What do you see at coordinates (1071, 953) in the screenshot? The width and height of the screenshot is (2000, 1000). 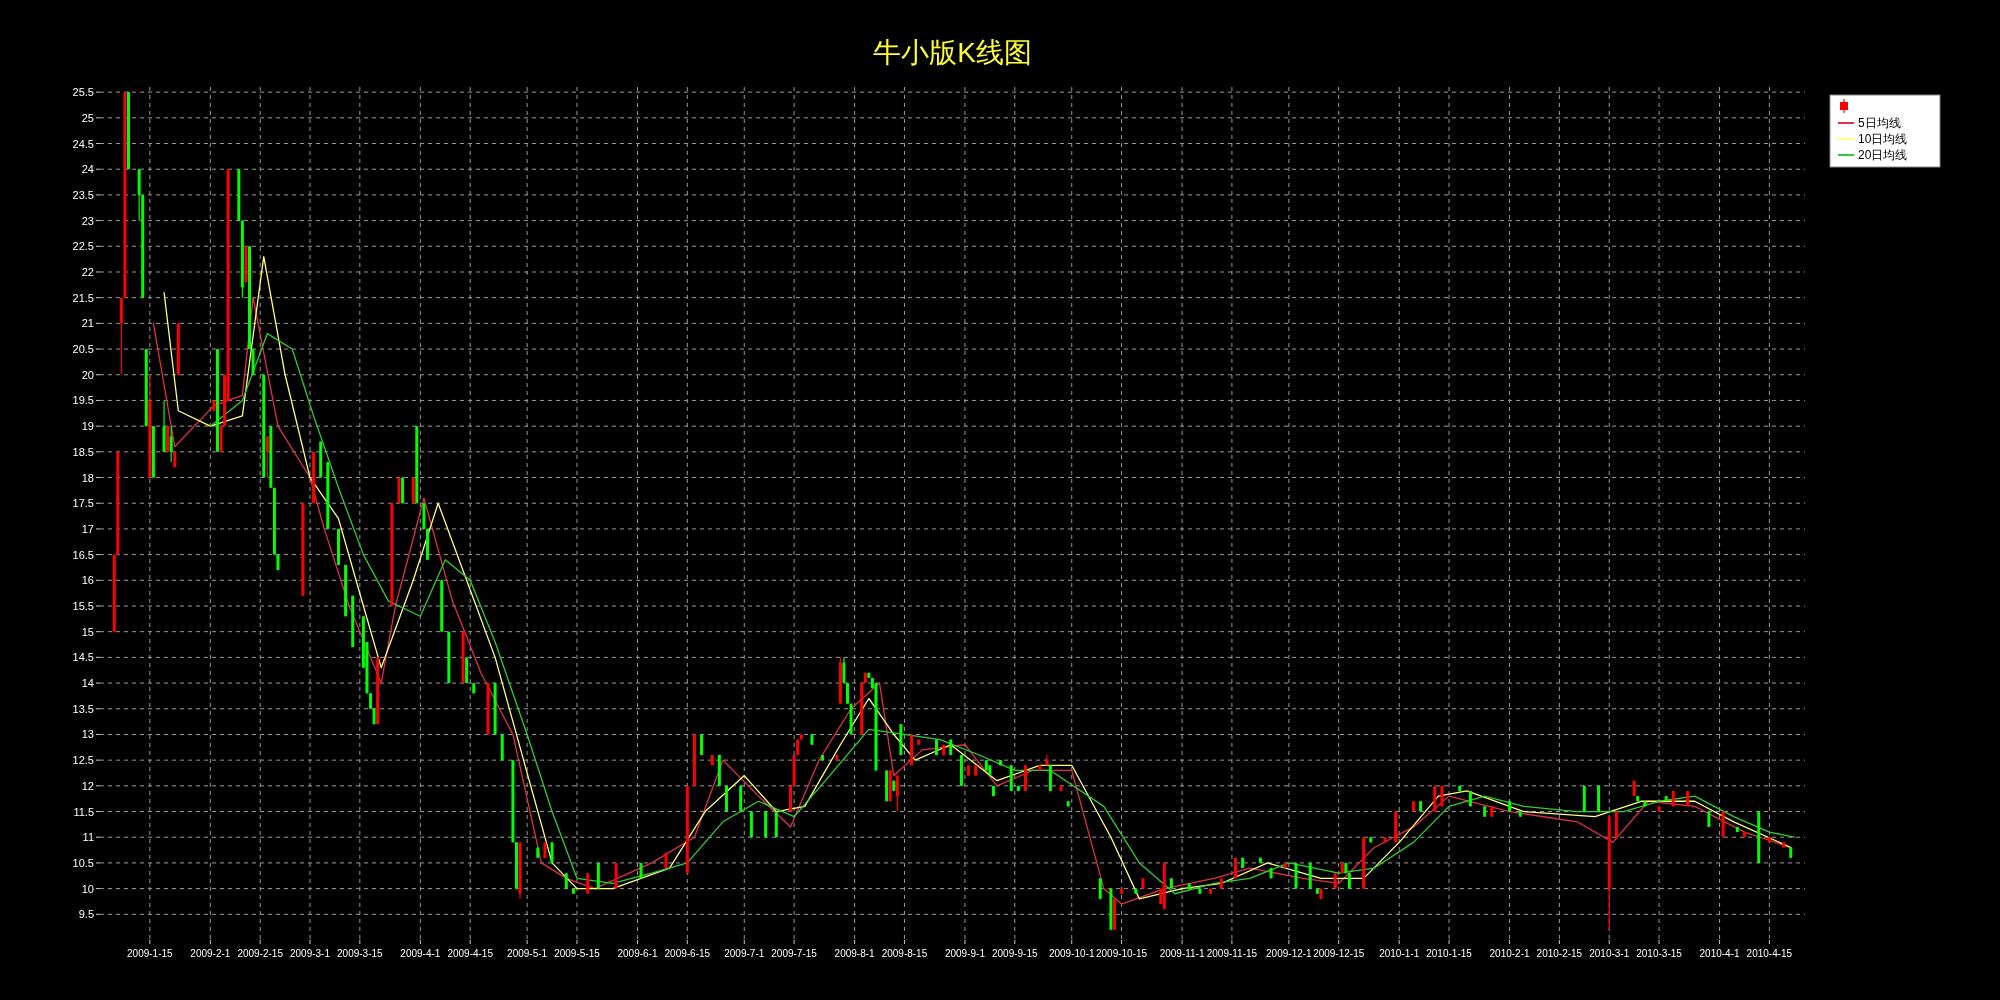 I see `xtick: 2009-10-1` at bounding box center [1071, 953].